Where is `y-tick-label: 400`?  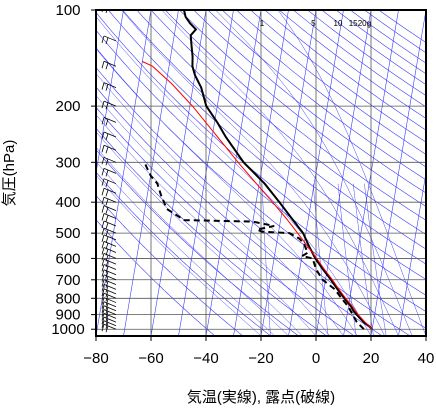
y-tick-label: 400 is located at coordinates (67, 202).